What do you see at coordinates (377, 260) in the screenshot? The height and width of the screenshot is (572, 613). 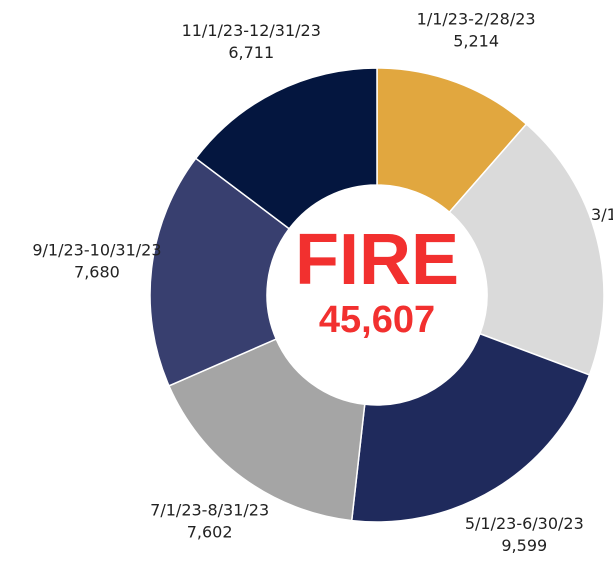 I see `center-title: FIRE` at bounding box center [377, 260].